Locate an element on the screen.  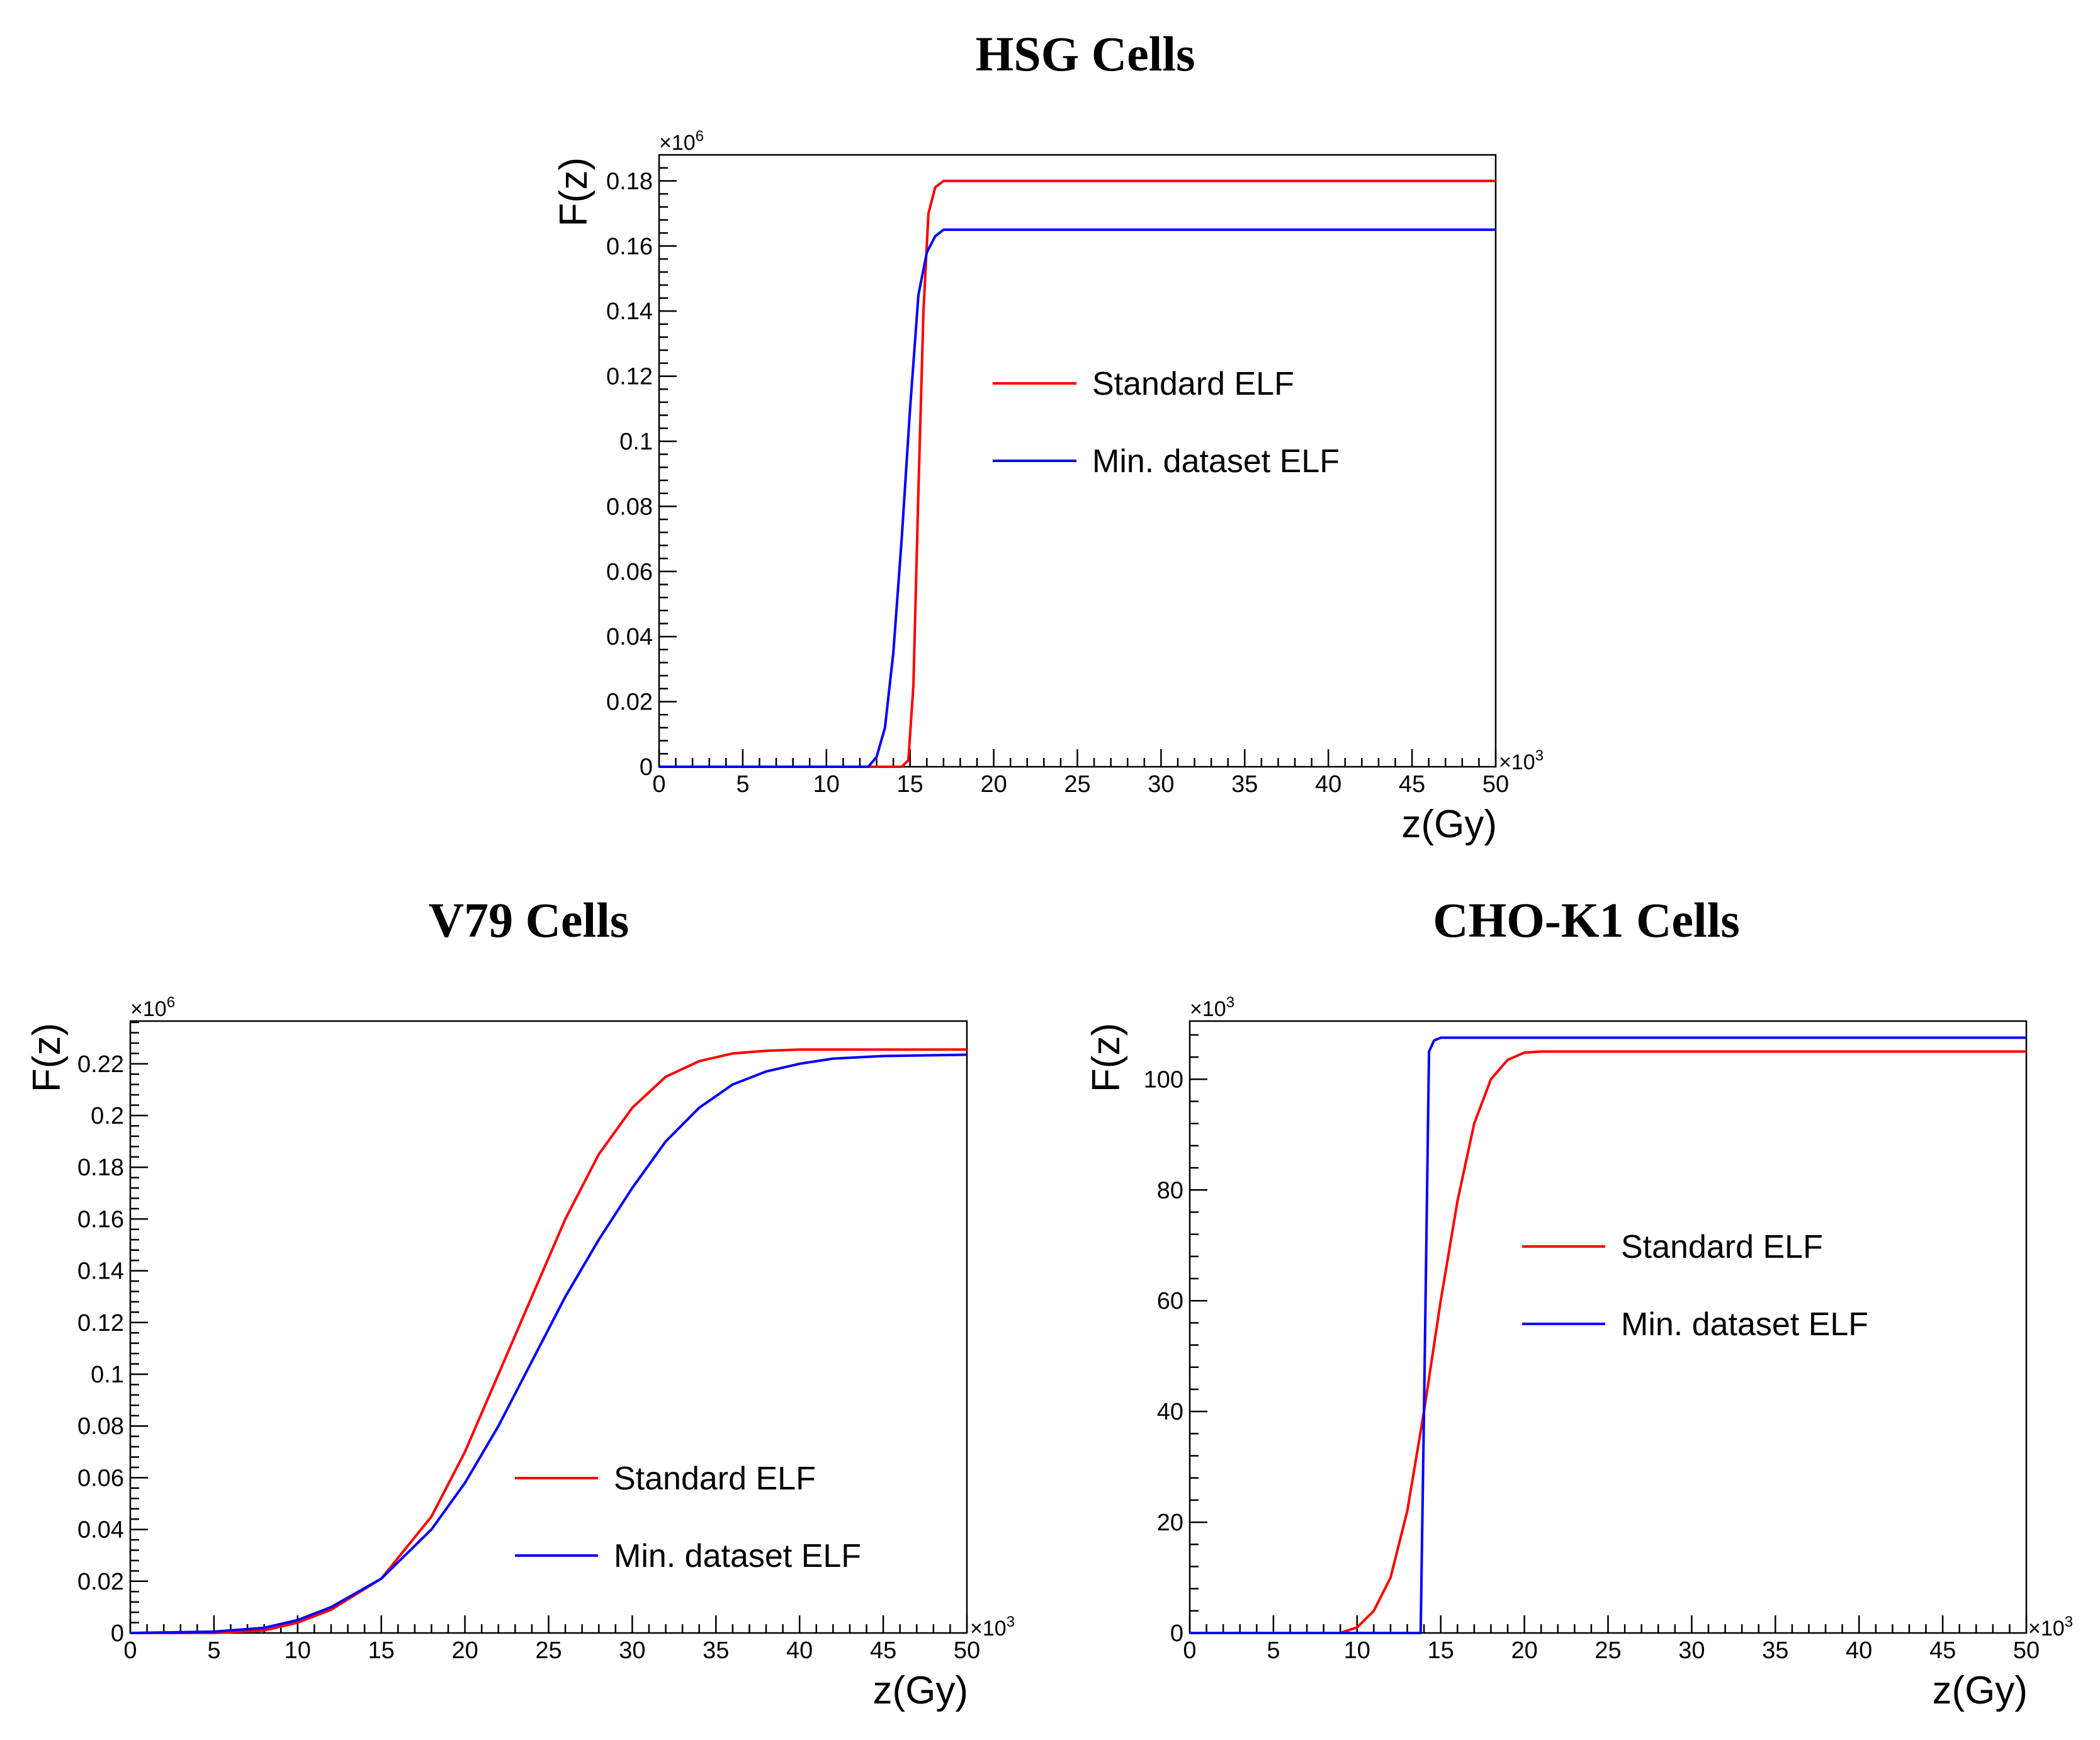
panel-title: HSG Cells is located at coordinates (1085, 53).